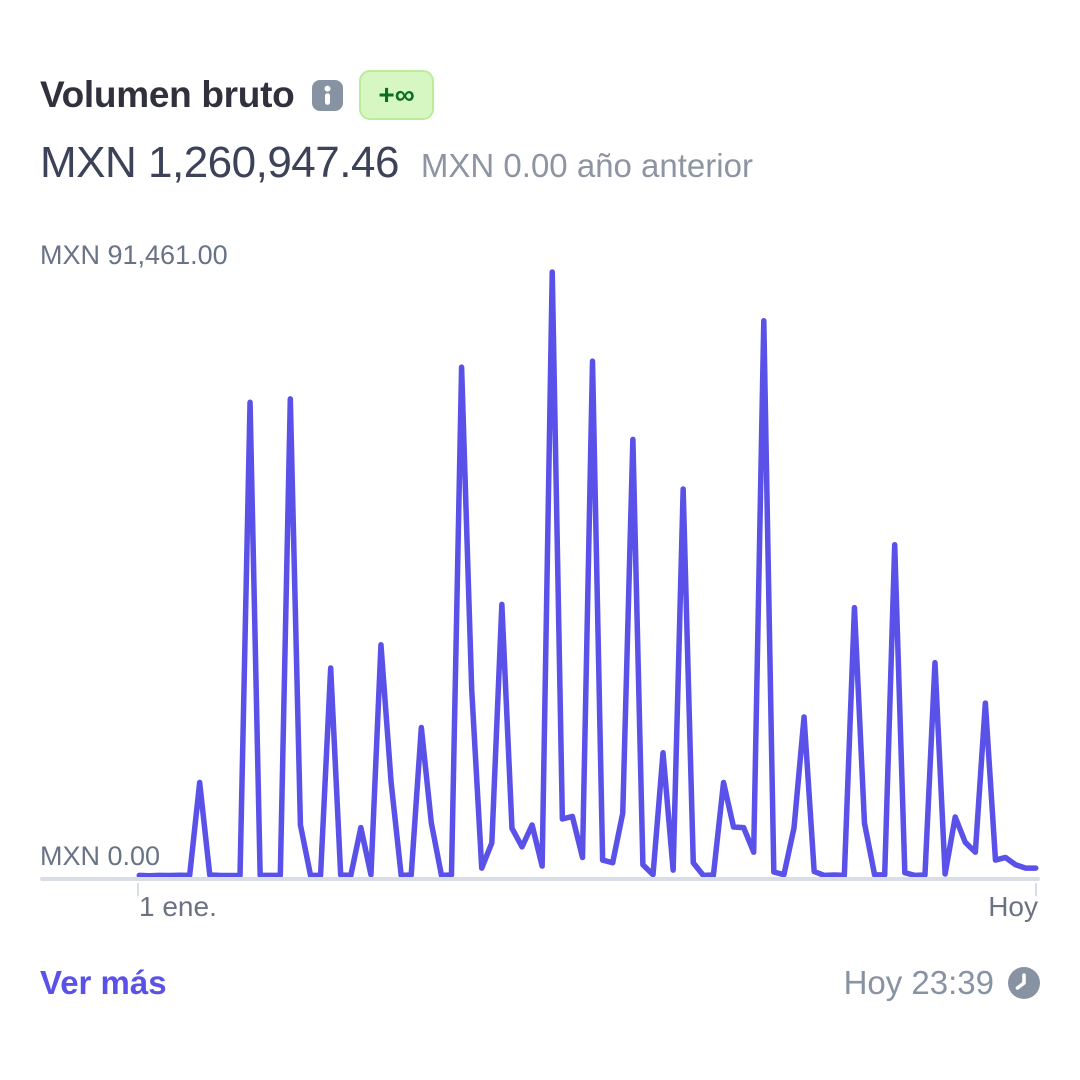 This screenshot has height=1080, width=1080. I want to click on growth-badge-label: +∞, so click(396, 94).